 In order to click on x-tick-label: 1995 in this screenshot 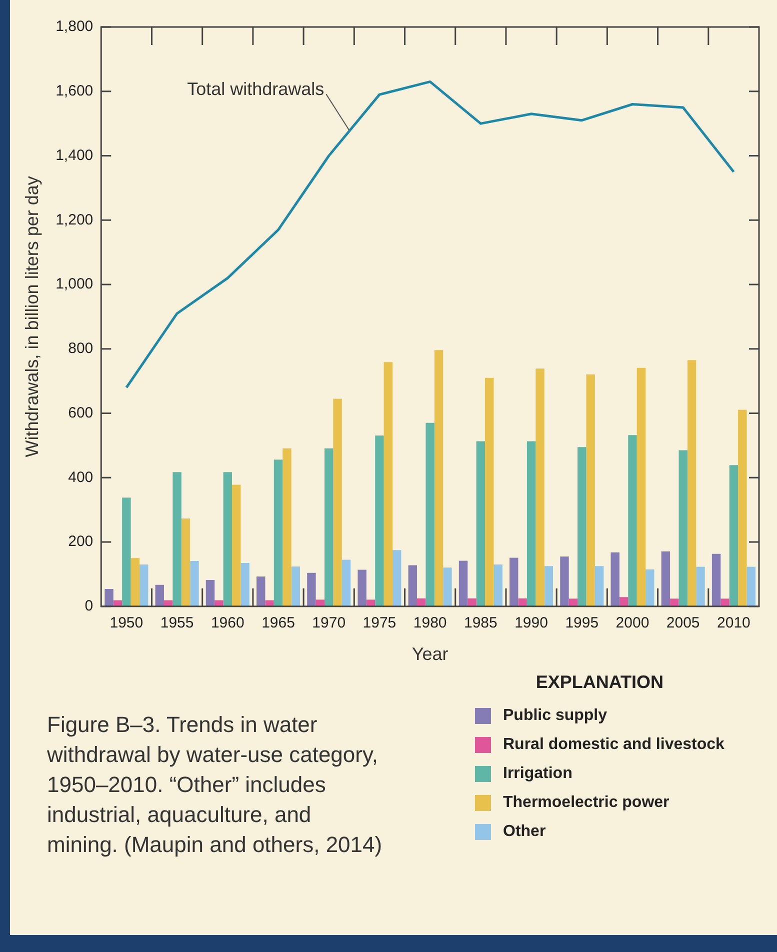, I will do `click(582, 623)`.